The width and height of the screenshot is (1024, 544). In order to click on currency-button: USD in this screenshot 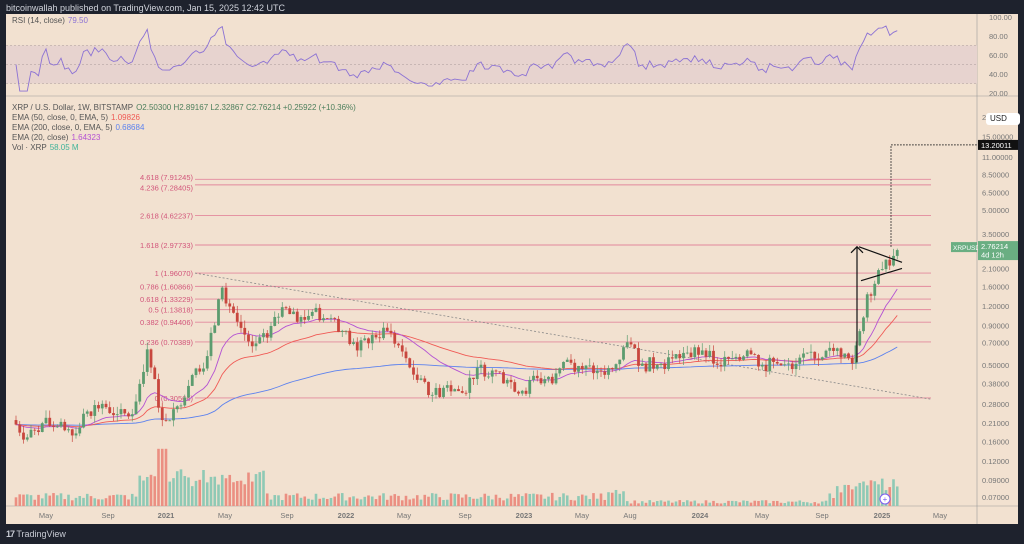, I will do `click(1003, 119)`.